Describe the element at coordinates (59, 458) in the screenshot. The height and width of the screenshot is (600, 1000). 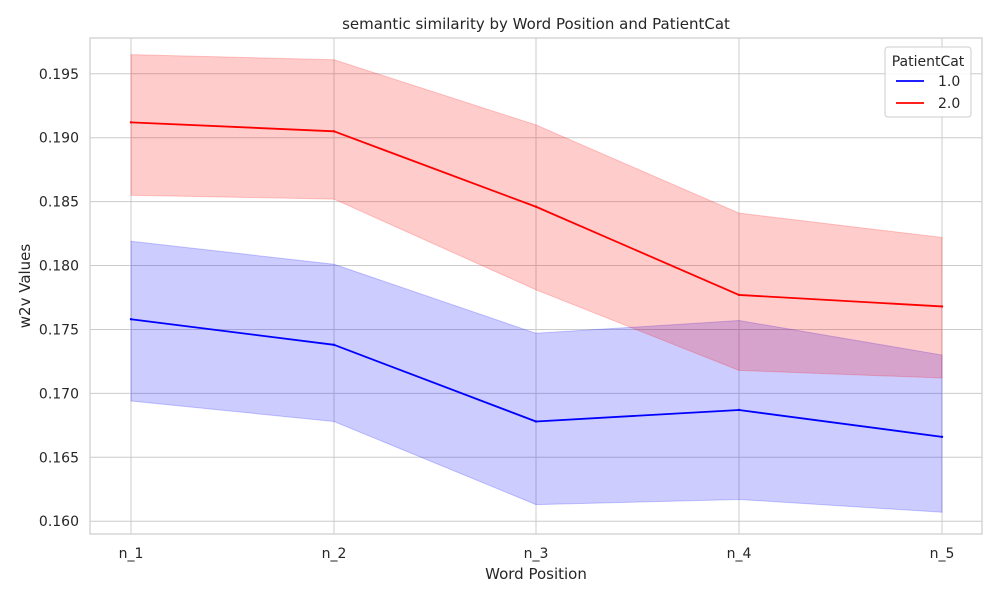
I see `y-tick-label: 0.165` at that location.